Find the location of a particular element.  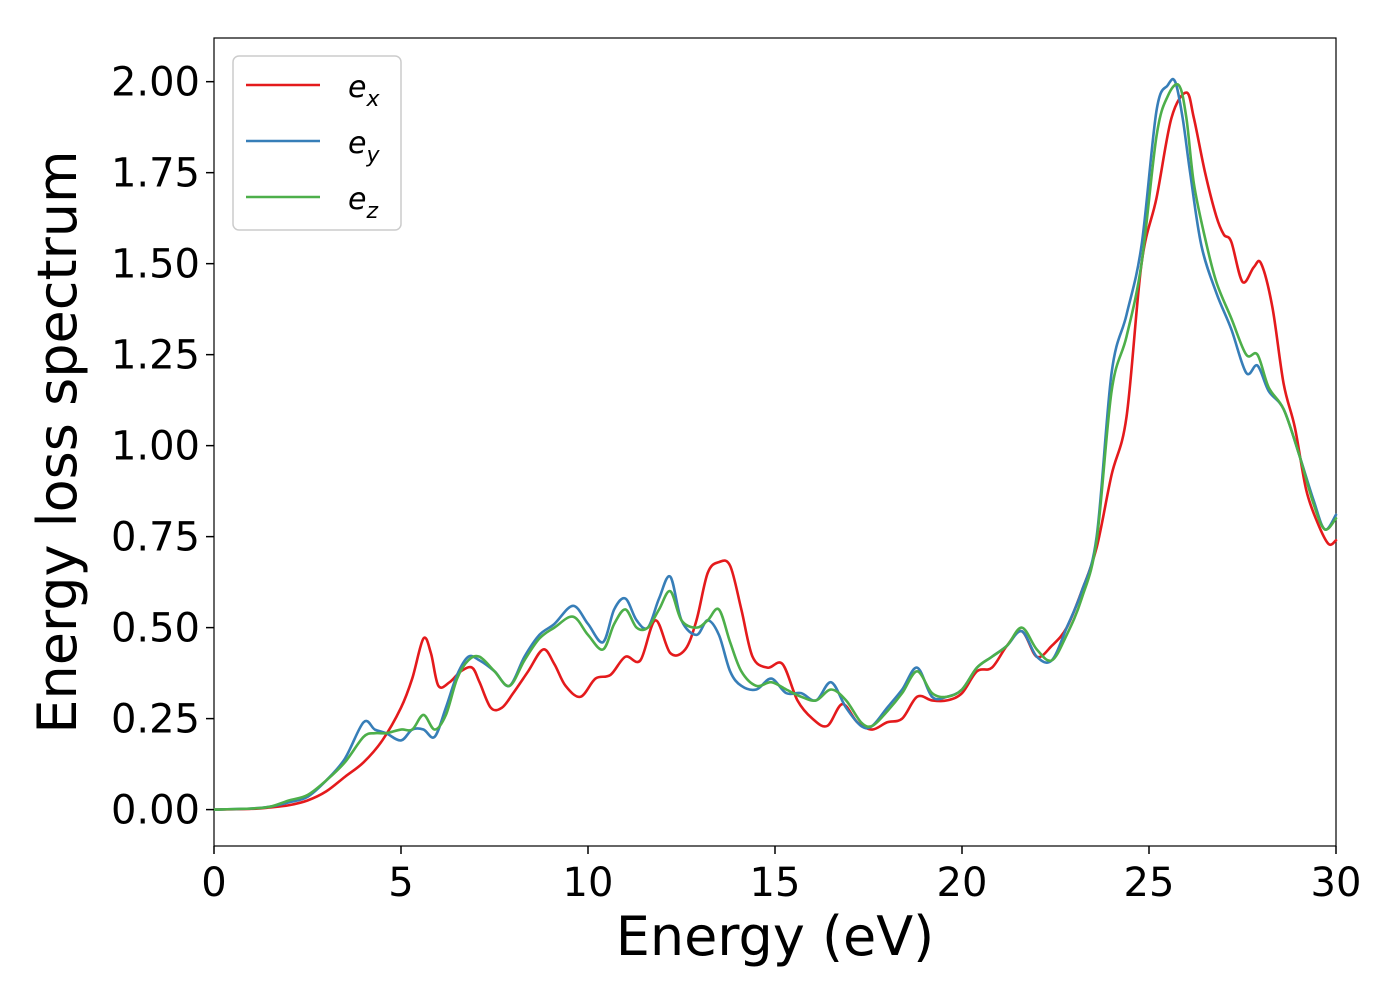

y-tick-label: 1.50 is located at coordinates (155, 265).